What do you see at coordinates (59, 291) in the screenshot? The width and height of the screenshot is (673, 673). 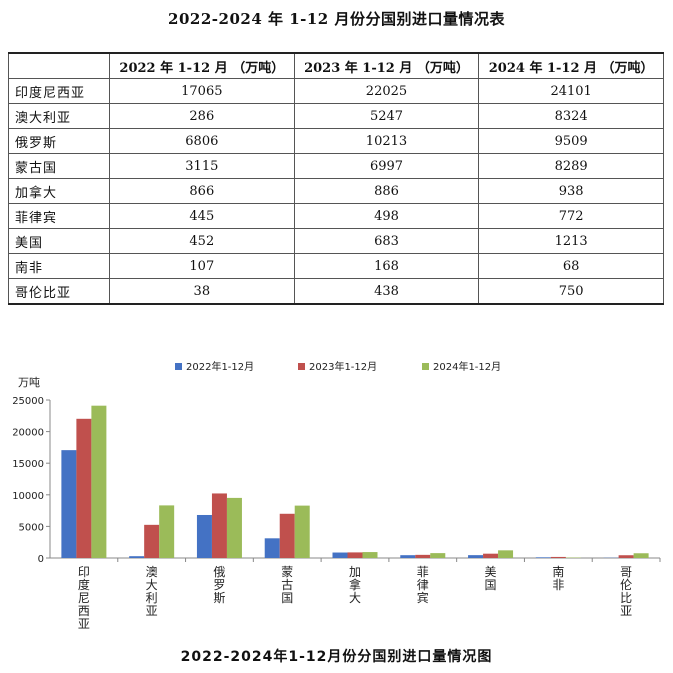 I see `country-cell: 哥伦比亚` at bounding box center [59, 291].